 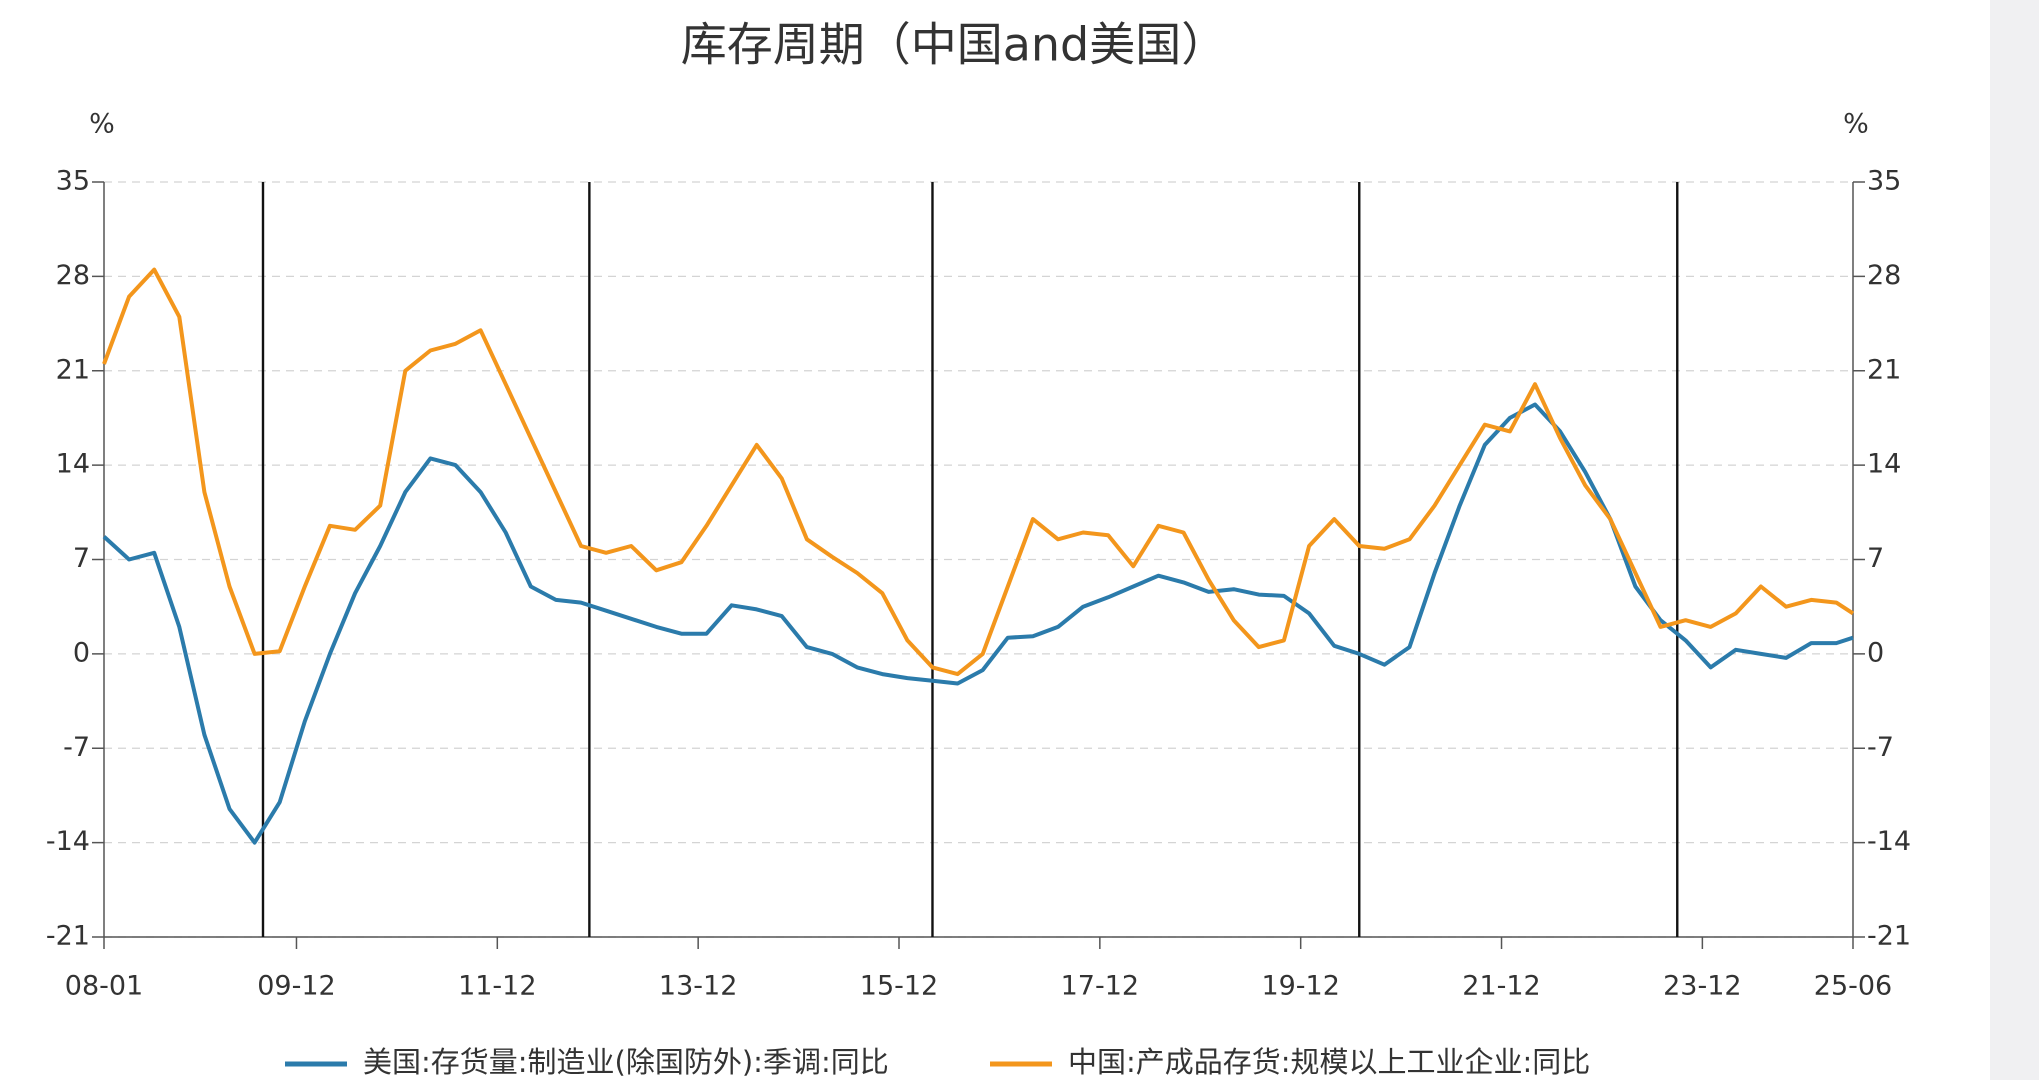 What do you see at coordinates (1853, 986) in the screenshot?
I see `x-tick-label: 25-06` at bounding box center [1853, 986].